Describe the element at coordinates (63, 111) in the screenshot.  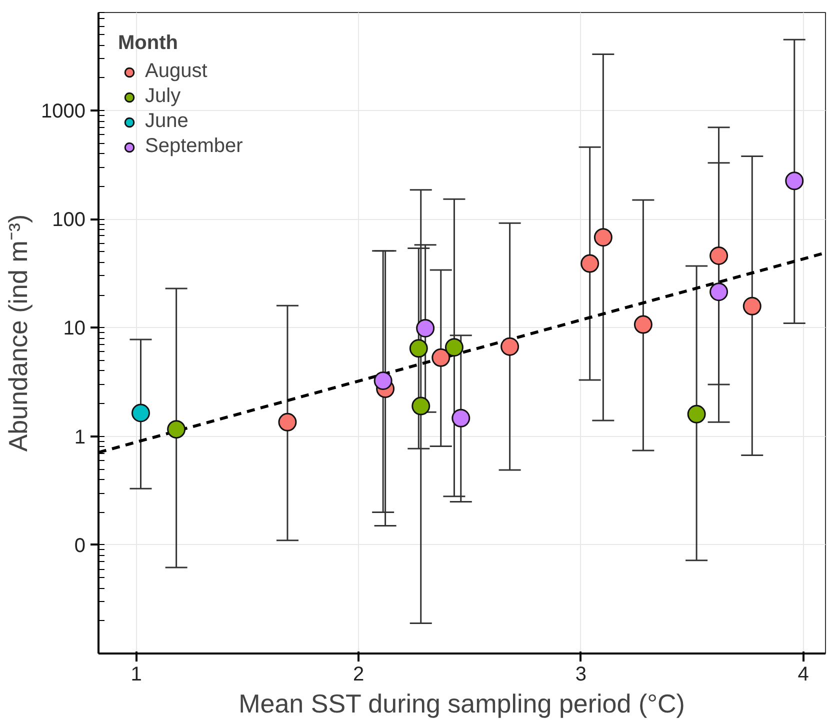
I see `y-tick-label: 1000` at that location.